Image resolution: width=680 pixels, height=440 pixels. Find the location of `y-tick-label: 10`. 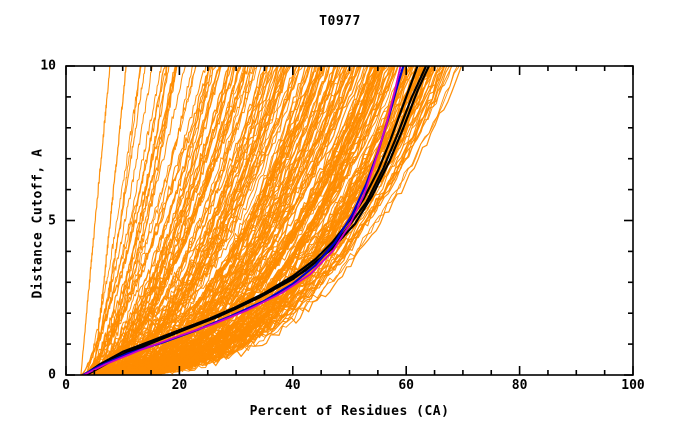

y-tick-label: 10 is located at coordinates (48, 66).